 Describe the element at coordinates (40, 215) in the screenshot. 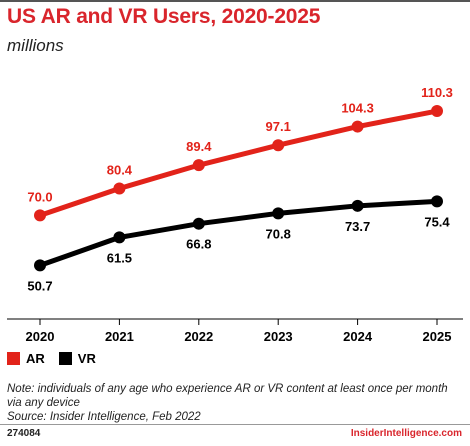

I see `data-point-ar-2020` at that location.